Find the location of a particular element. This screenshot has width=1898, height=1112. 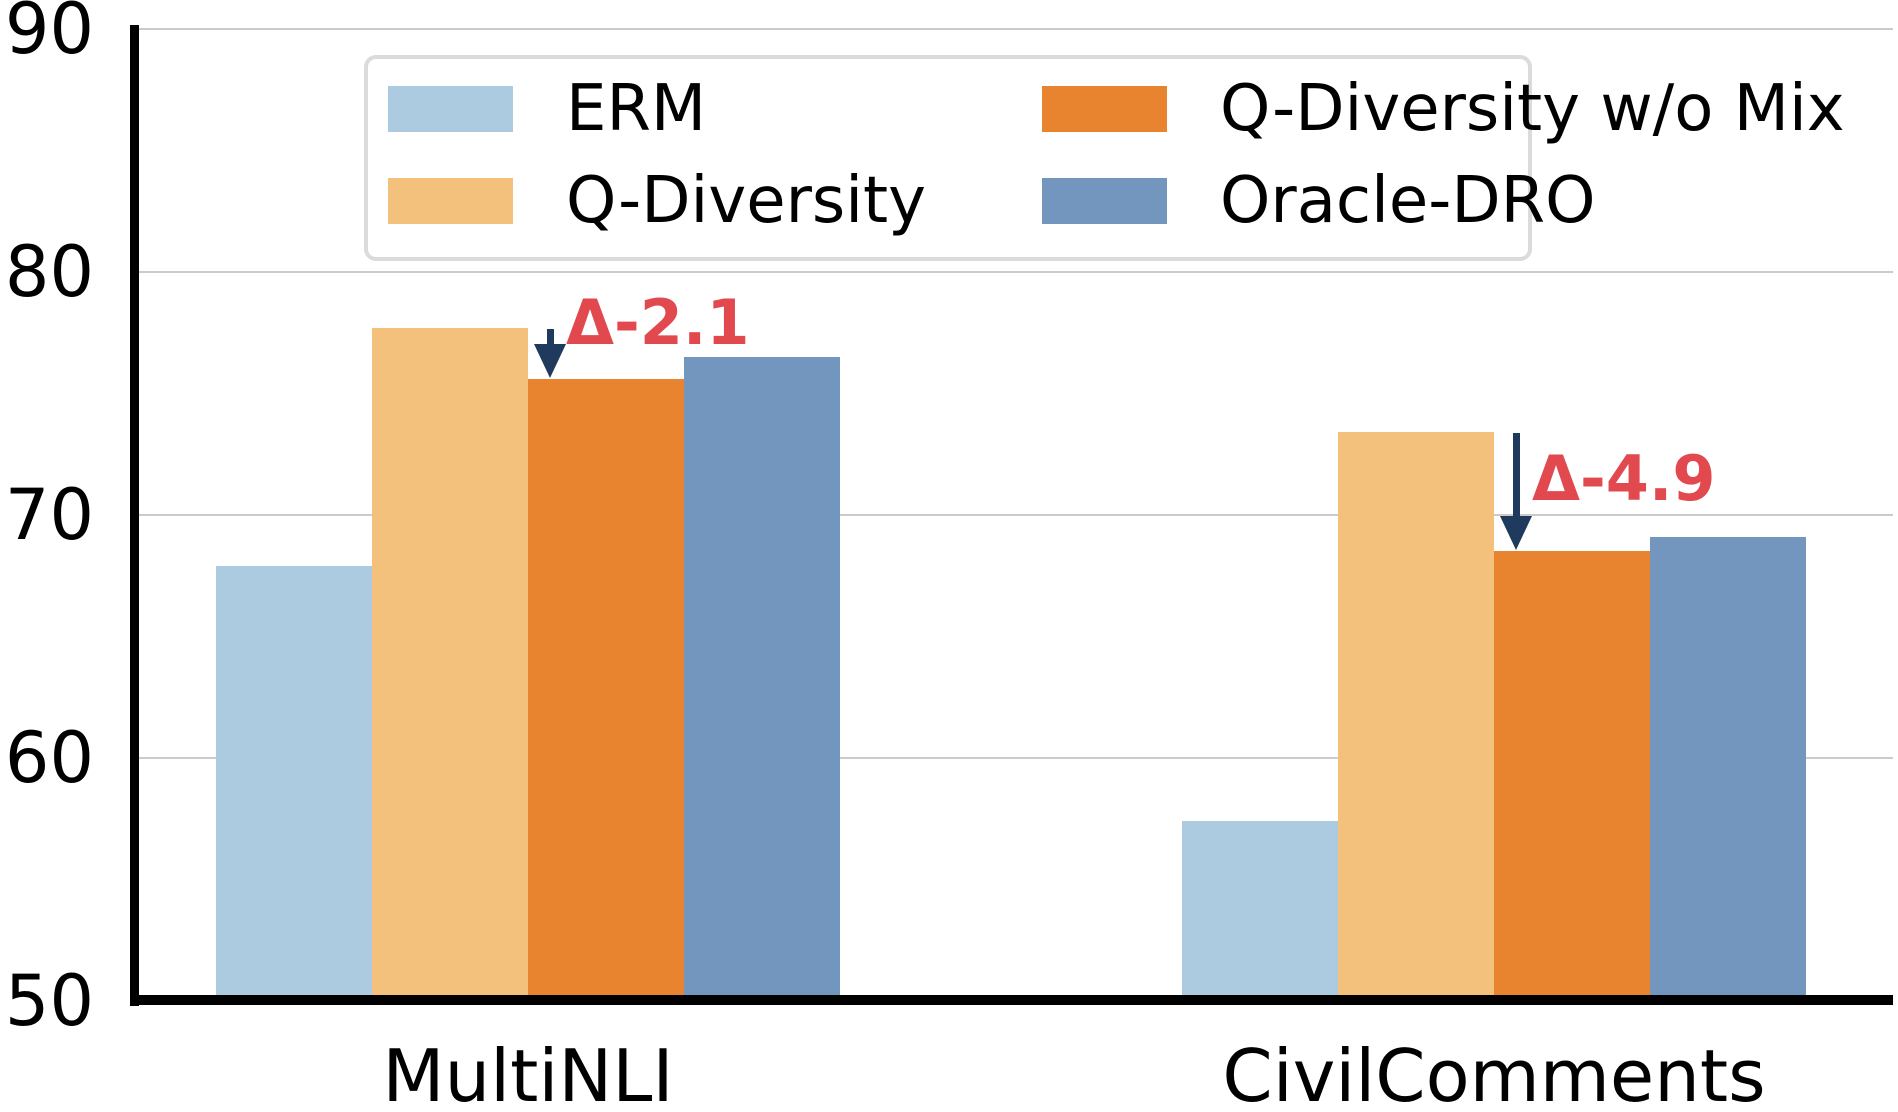

left-axis-spine is located at coordinates (134, 515).